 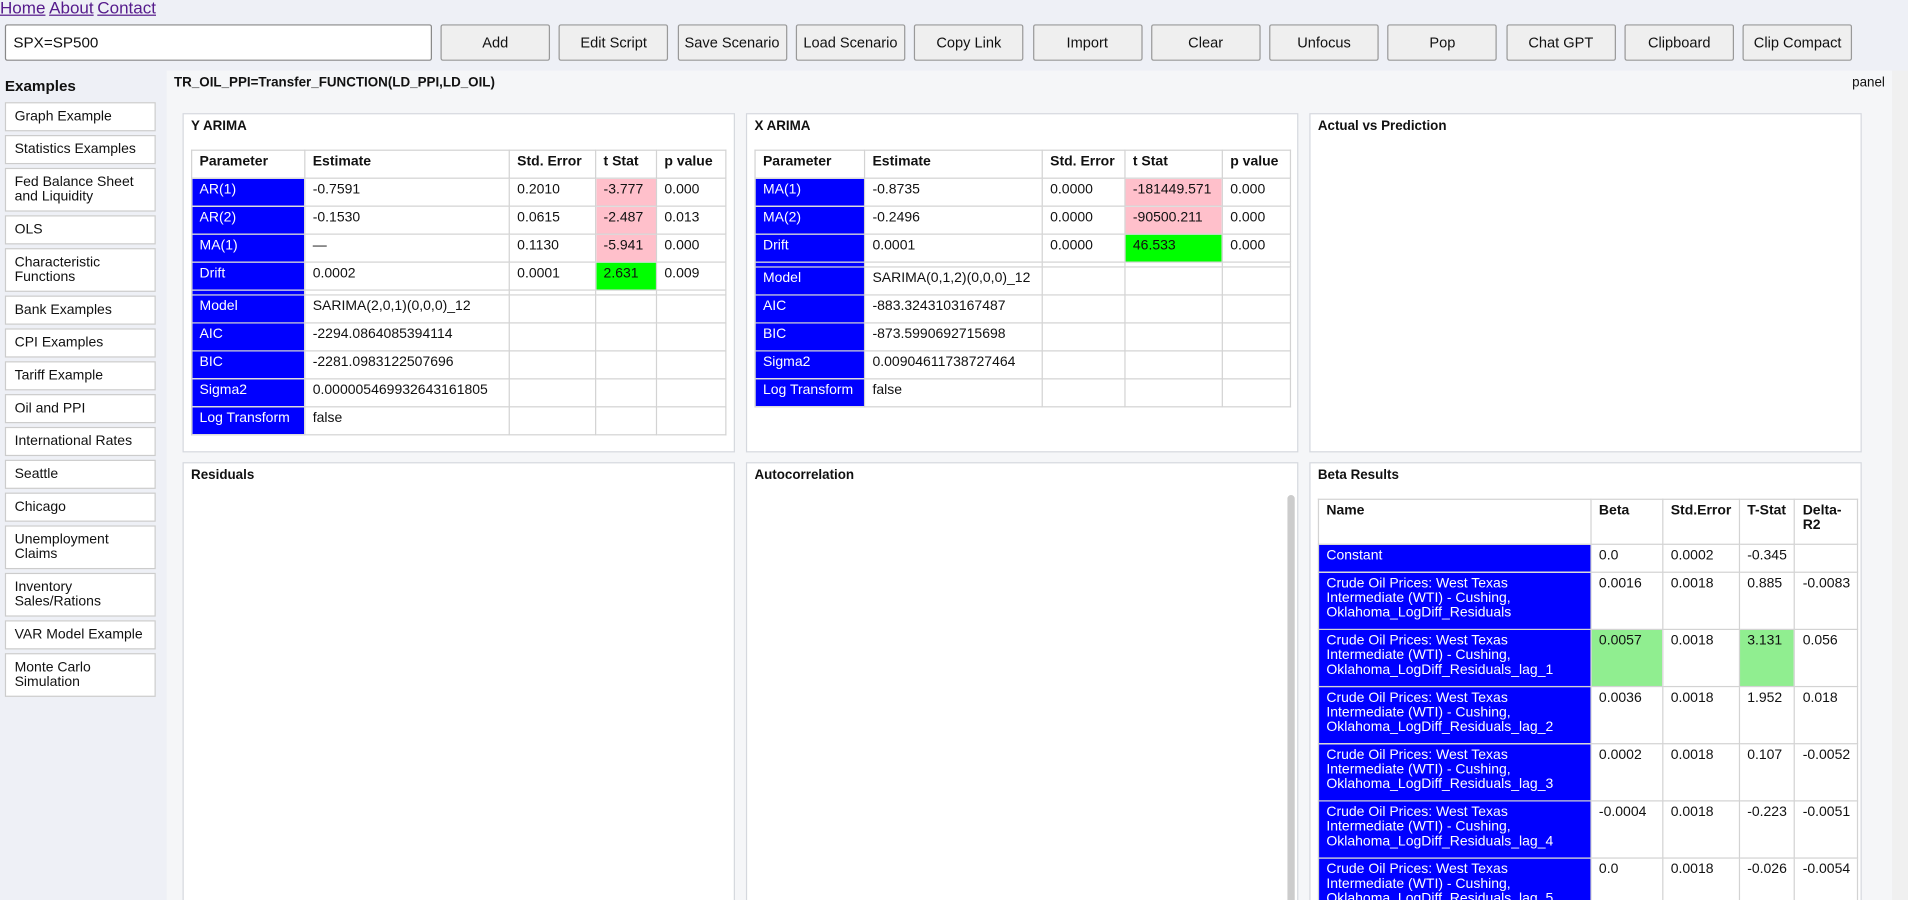 What do you see at coordinates (1767, 601) in the screenshot?
I see `table-cell: 0.885` at bounding box center [1767, 601].